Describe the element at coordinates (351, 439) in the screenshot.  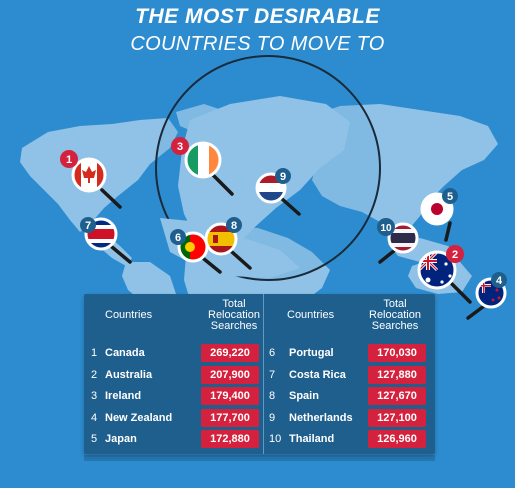
I see `table-row: 10 Thailand 126,960` at that location.